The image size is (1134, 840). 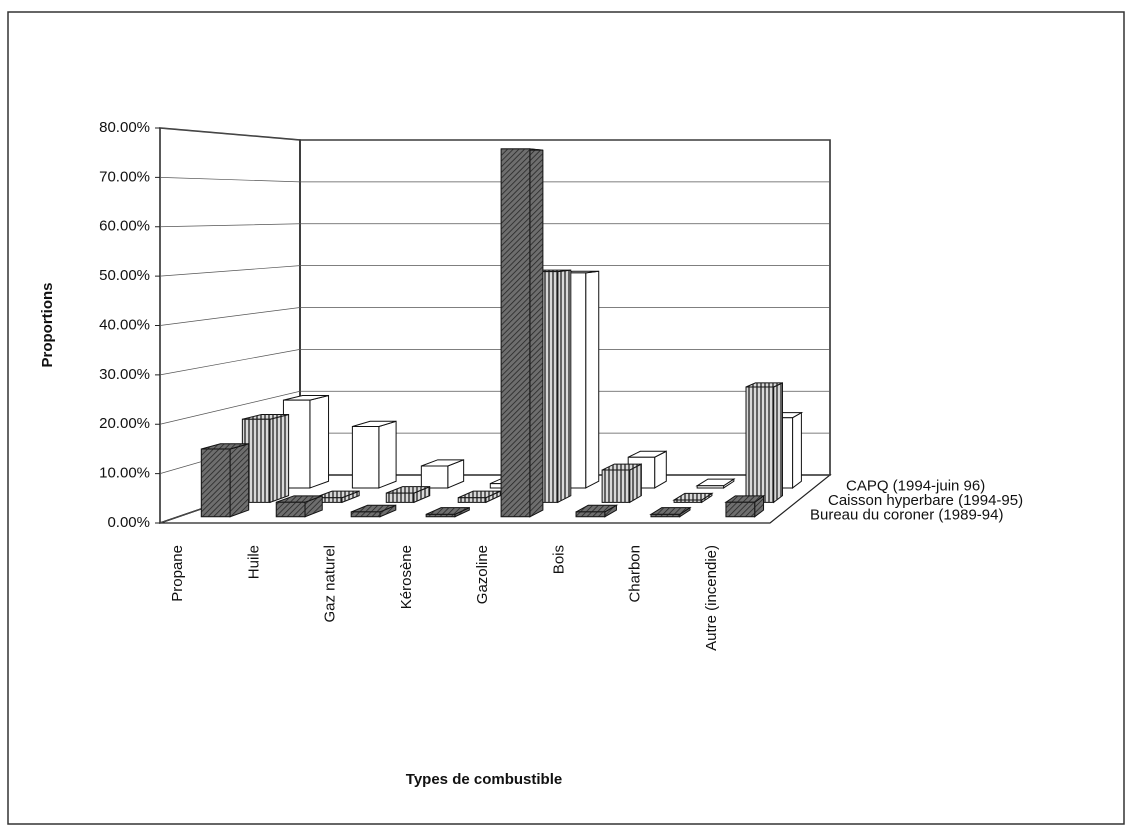 What do you see at coordinates (330, 584) in the screenshot?
I see `x-tick-label: Gaz naturel` at bounding box center [330, 584].